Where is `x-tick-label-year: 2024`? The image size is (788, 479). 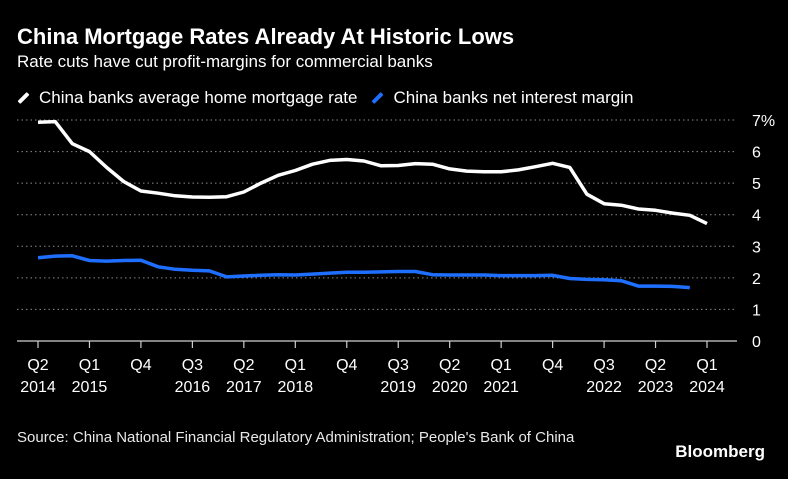
x-tick-label-year: 2024 is located at coordinates (707, 387).